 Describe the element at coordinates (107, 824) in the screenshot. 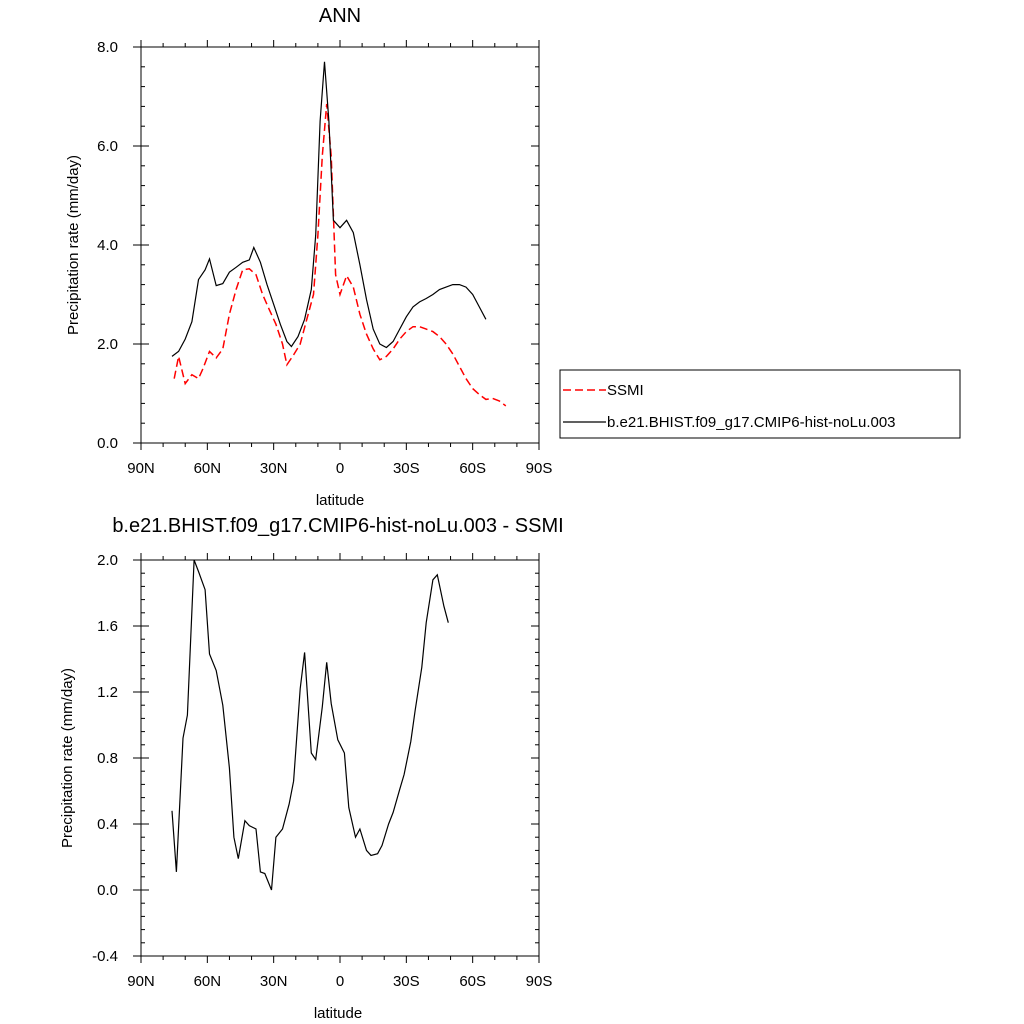

I see `y-tick-label: 0.4` at that location.